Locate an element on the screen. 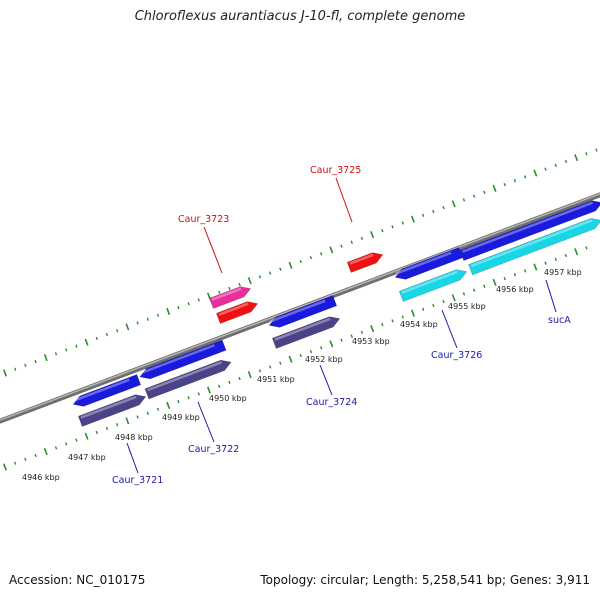 This screenshot has height=600, width=600. cds-caur-3726-forward is located at coordinates (429, 263).